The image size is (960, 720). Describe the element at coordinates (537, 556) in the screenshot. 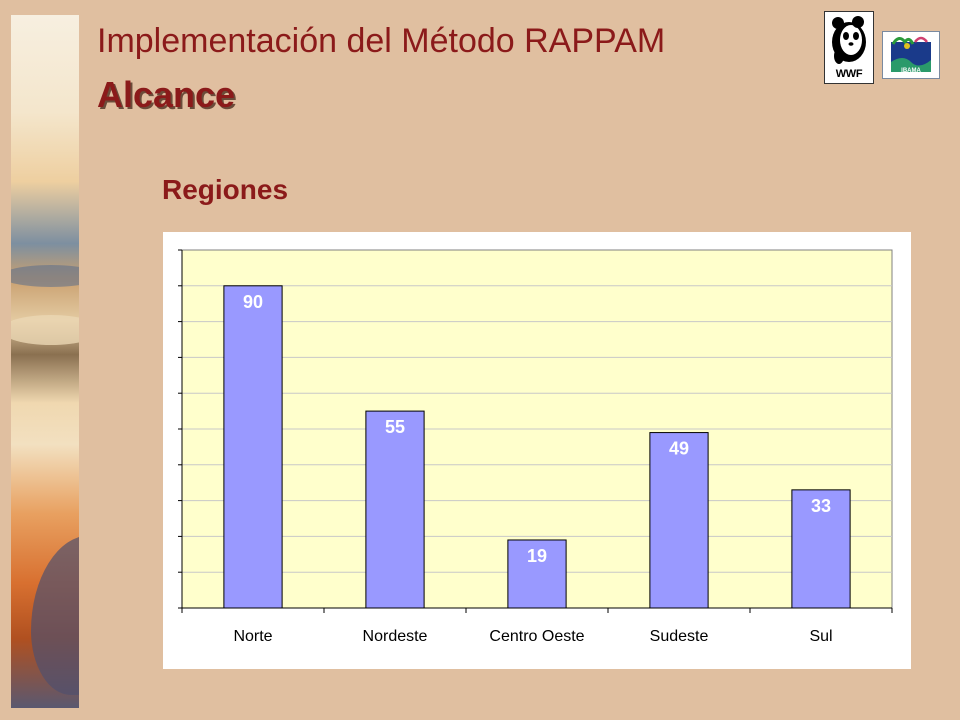

I see `bar-data-label: 19` at that location.